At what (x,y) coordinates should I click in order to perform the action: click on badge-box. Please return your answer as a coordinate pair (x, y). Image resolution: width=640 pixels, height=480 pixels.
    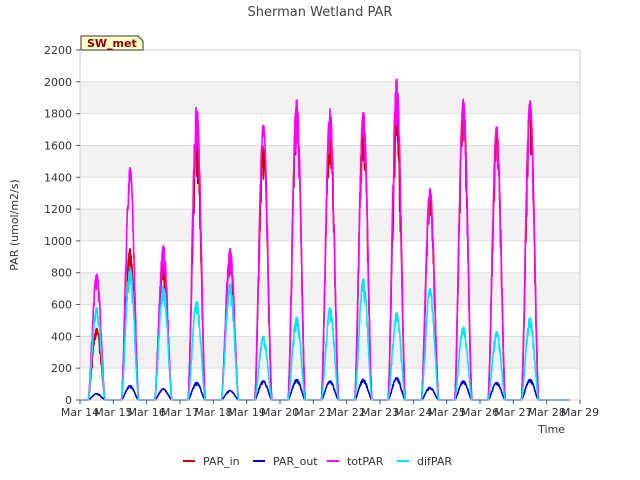
    Looking at the image, I should click on (112, 43).